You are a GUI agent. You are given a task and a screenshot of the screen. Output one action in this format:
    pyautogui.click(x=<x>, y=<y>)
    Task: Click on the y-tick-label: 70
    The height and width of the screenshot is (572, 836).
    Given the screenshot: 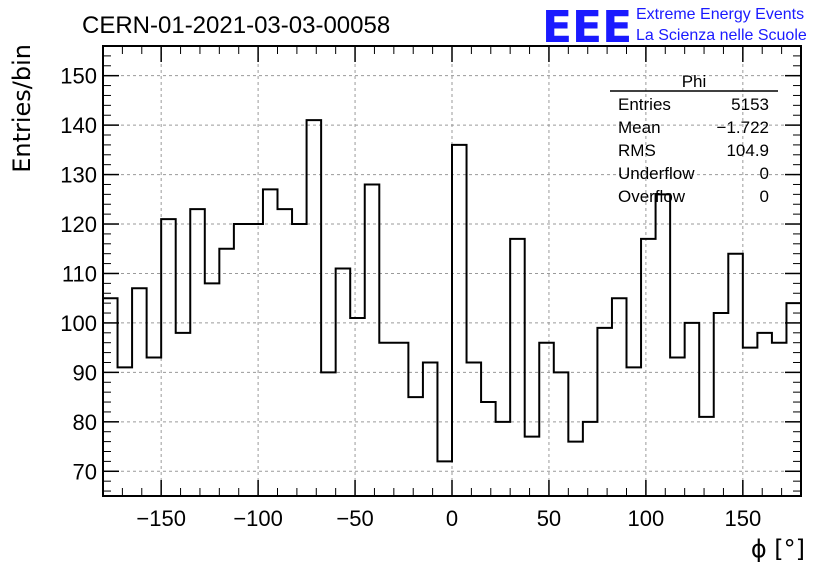 What is the action you would take?
    pyautogui.click(x=85, y=471)
    